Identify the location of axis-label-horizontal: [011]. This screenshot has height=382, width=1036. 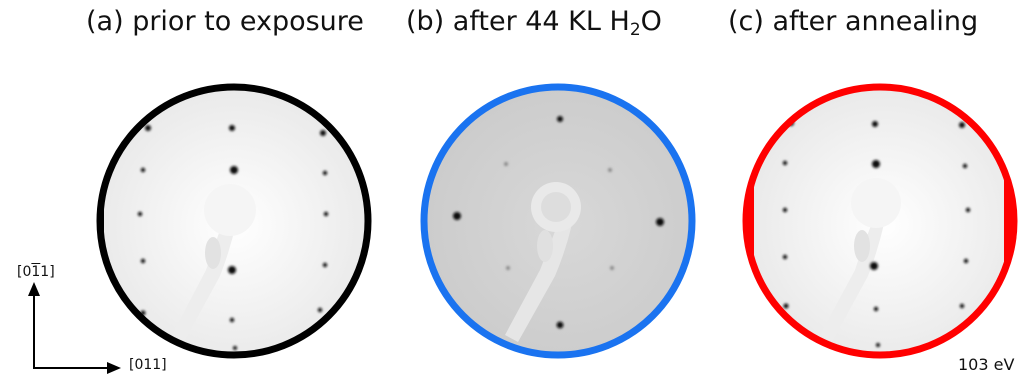
(148, 365).